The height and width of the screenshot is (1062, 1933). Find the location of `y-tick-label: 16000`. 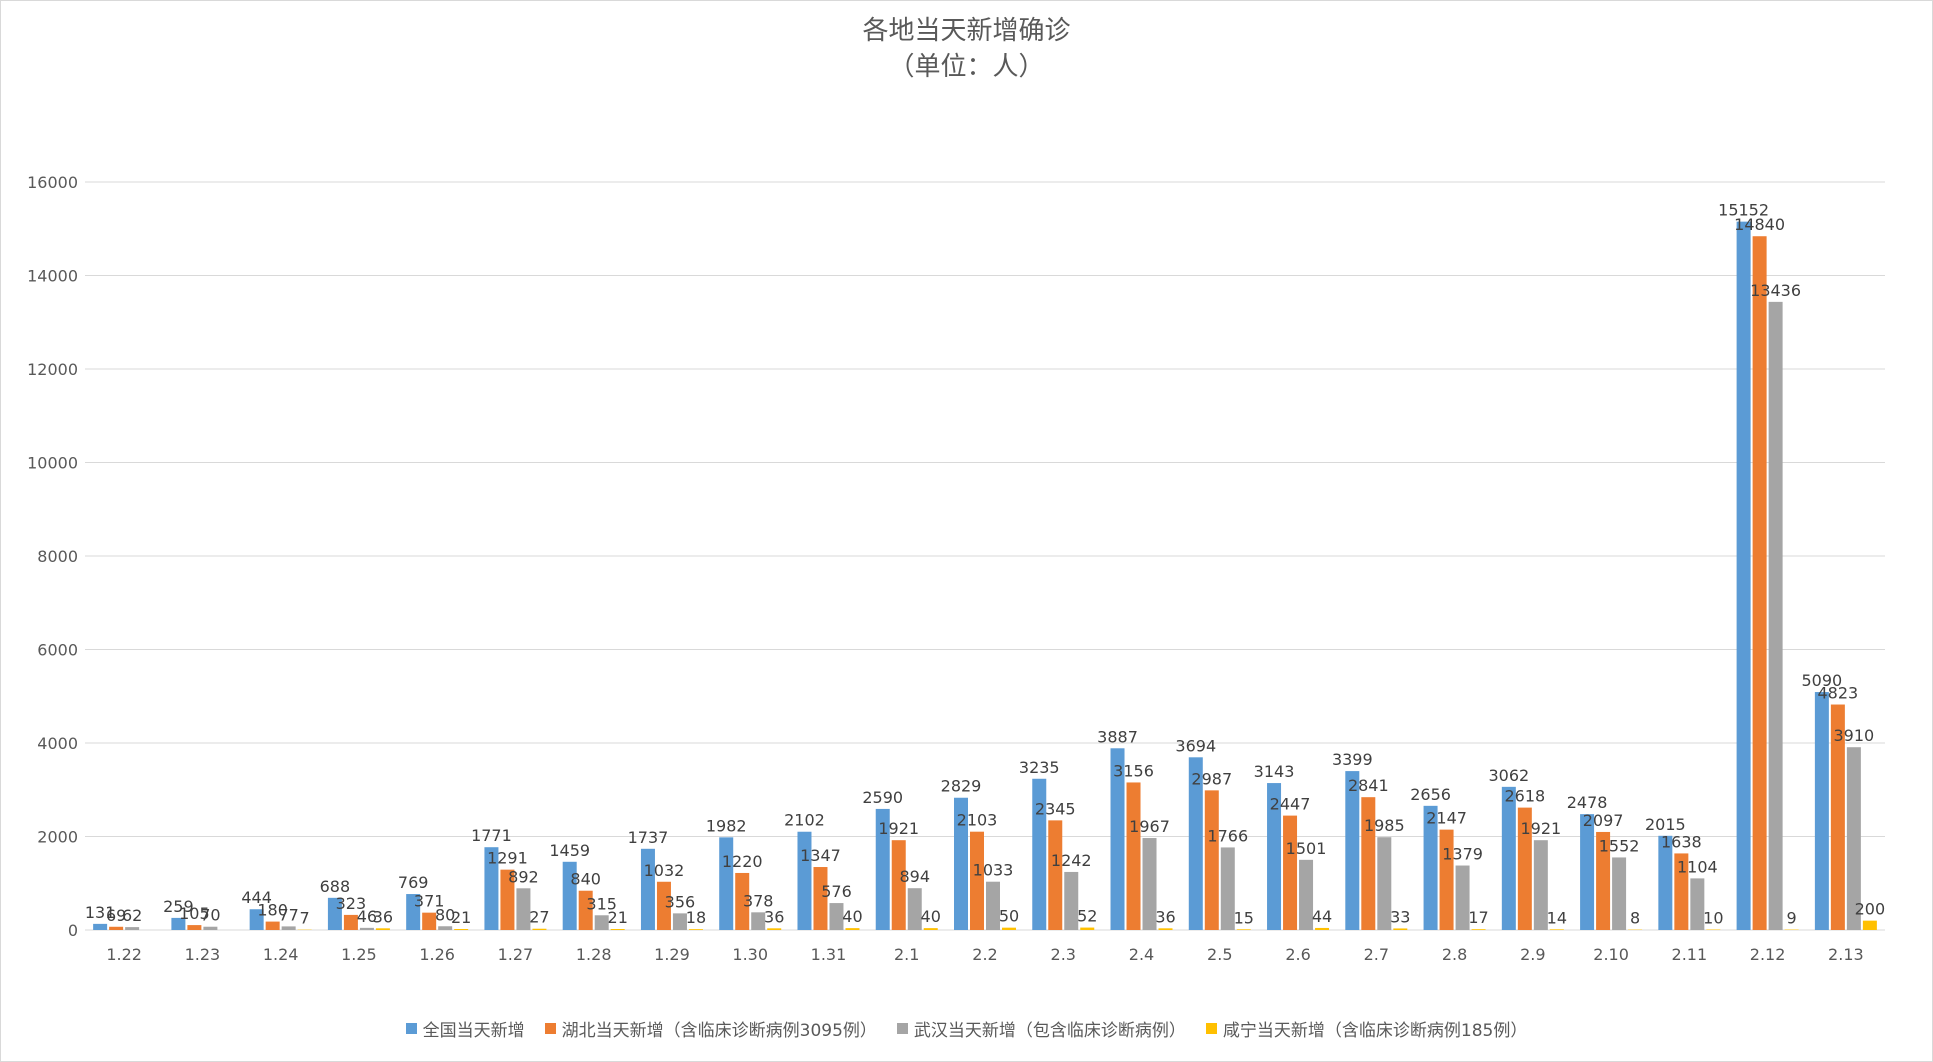

y-tick-label: 16000 is located at coordinates (52, 182).